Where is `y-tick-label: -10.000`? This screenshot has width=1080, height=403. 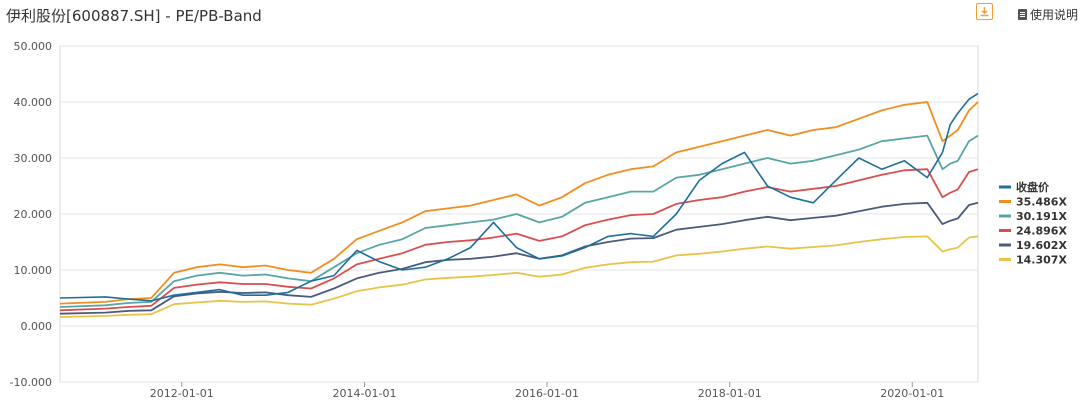
y-tick-label: -10.000 is located at coordinates (31, 382).